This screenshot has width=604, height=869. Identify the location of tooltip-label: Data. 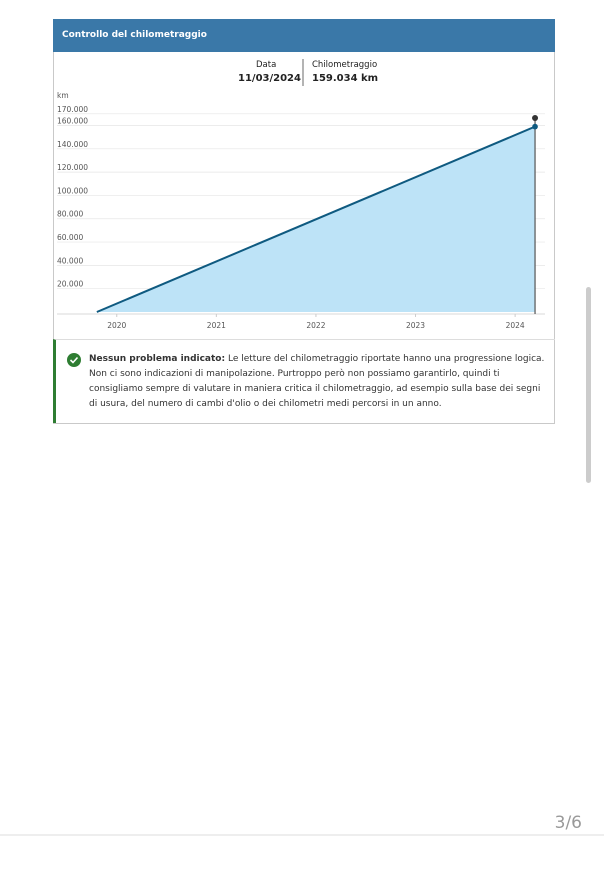
(266, 65).